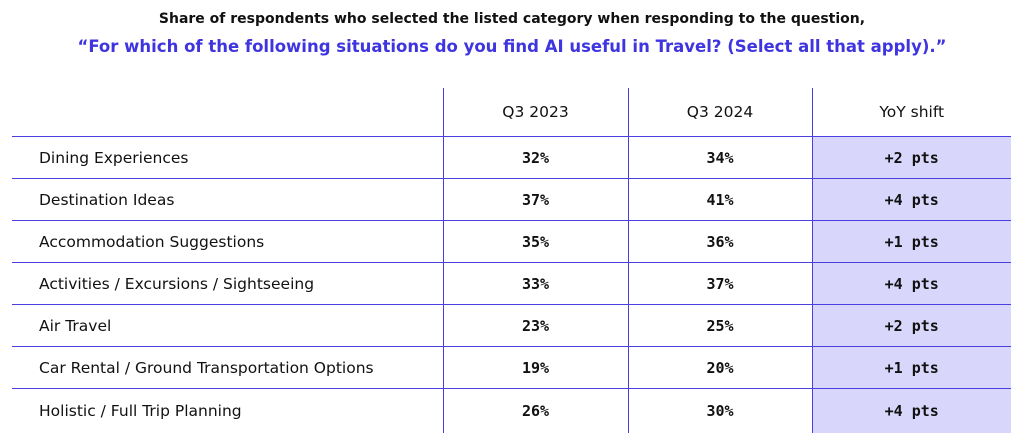  Describe the element at coordinates (227, 157) in the screenshot. I see `row-category-label: Dining Experiences` at that location.